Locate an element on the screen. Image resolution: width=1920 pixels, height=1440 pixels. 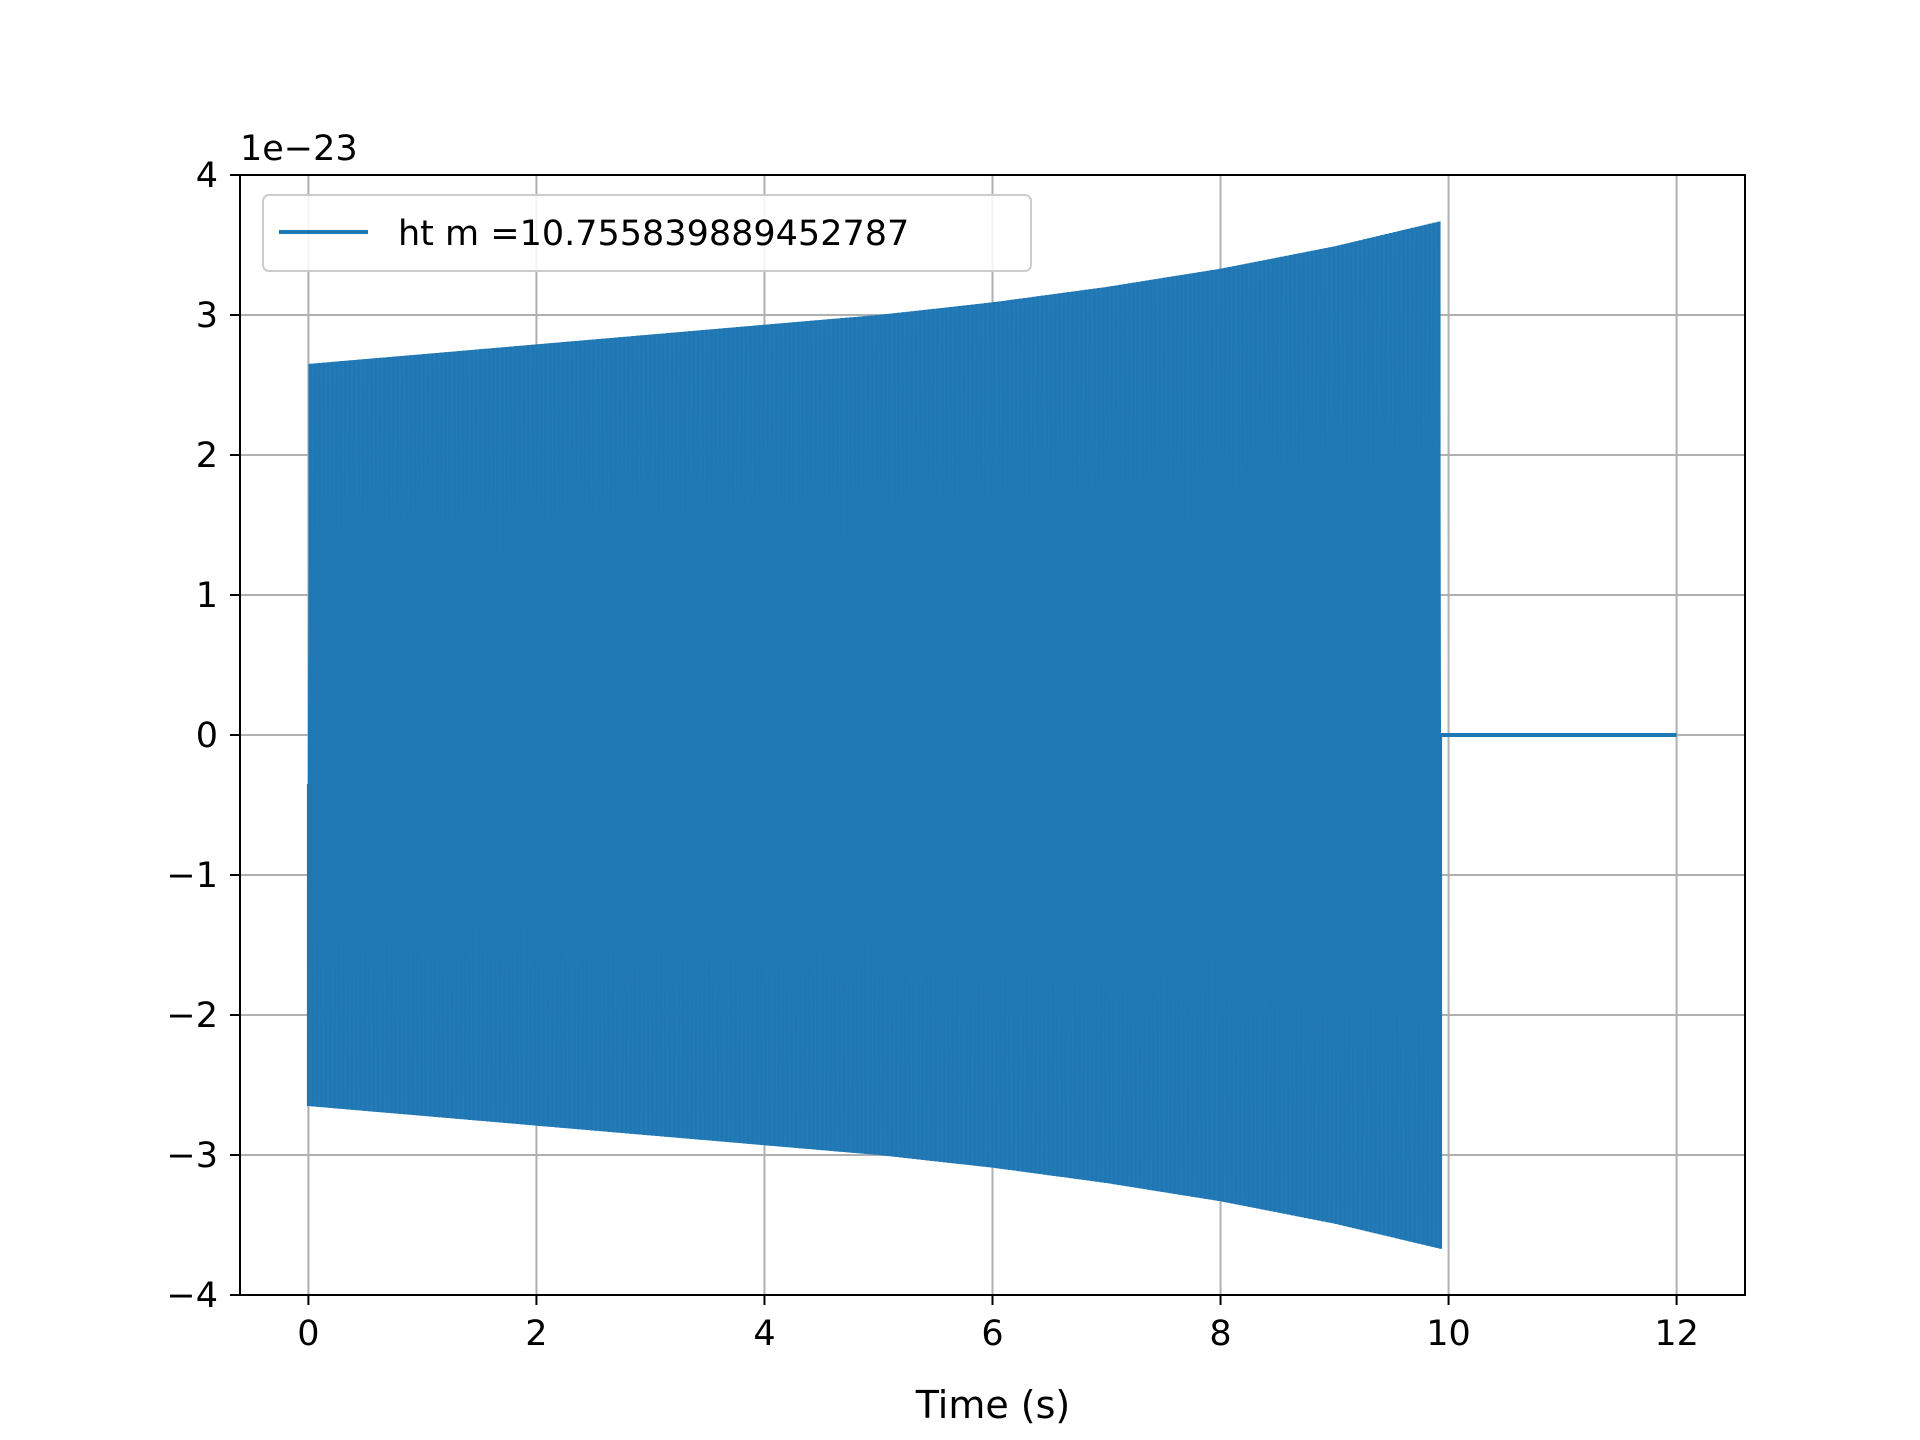
x-tick-label: 8 is located at coordinates (1220, 1334).